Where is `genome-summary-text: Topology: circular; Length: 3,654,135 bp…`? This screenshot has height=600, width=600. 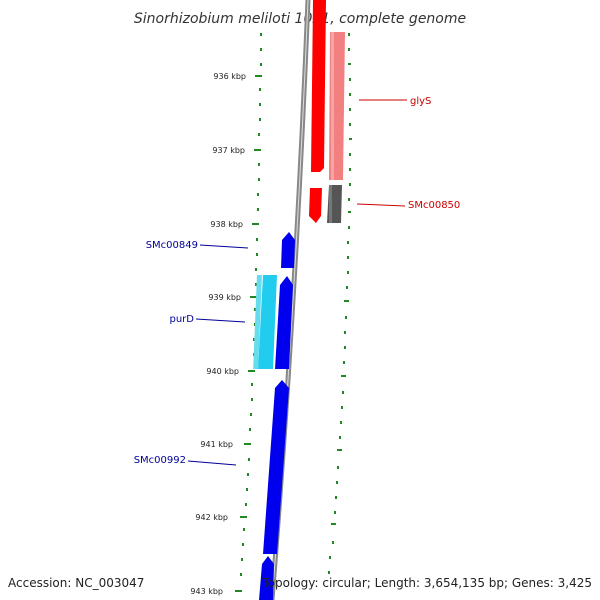
genome-summary-text: Topology: circular; Length: 3,654,135 bp… is located at coordinates (426, 583).